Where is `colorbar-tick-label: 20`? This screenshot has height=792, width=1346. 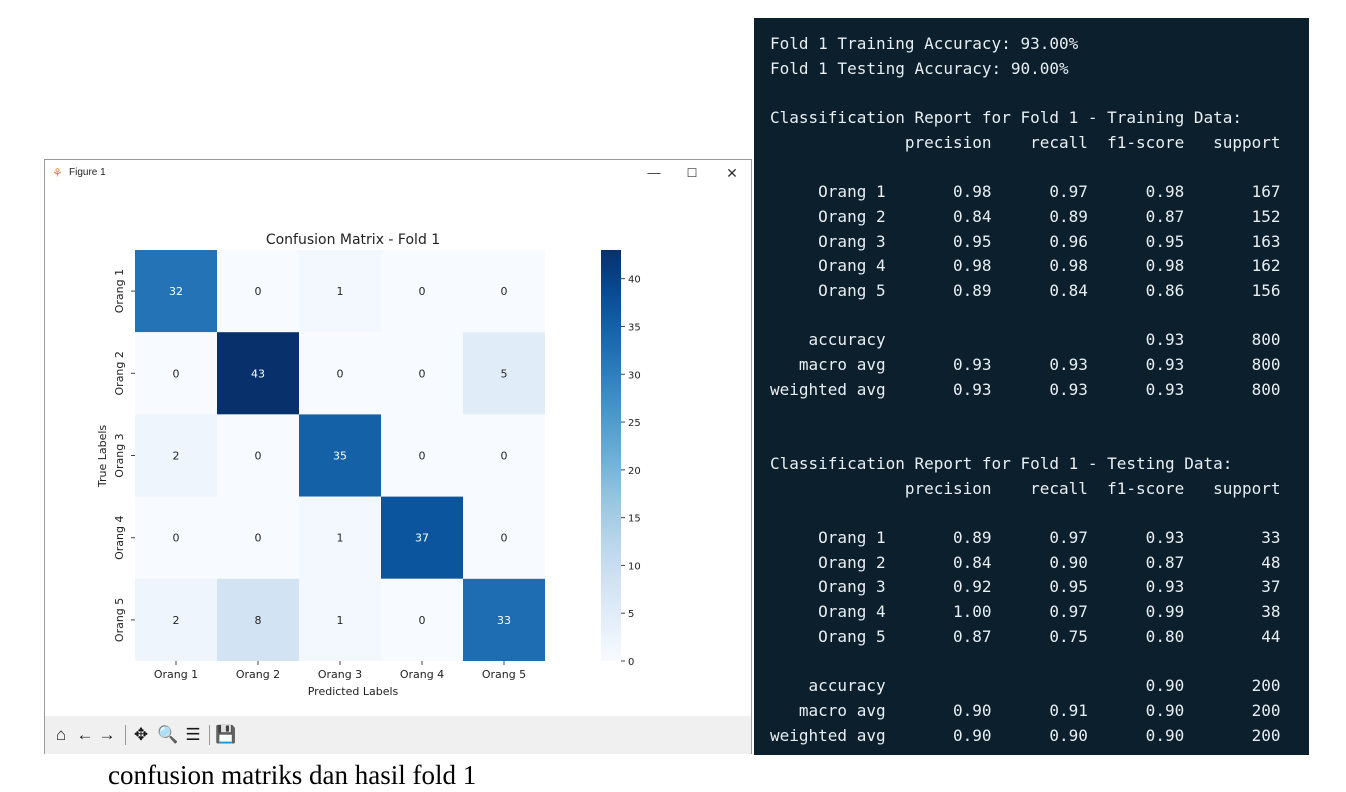 colorbar-tick-label: 20 is located at coordinates (634, 471).